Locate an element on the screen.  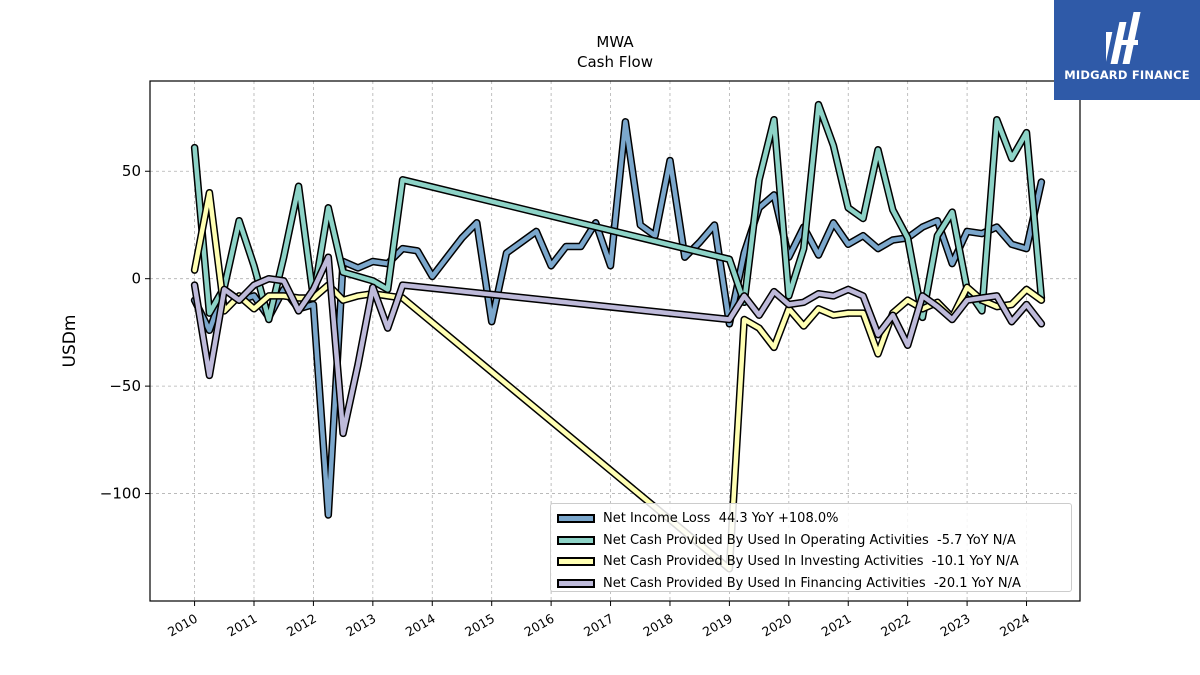
y-tick-label: −100 is located at coordinates (120, 494).